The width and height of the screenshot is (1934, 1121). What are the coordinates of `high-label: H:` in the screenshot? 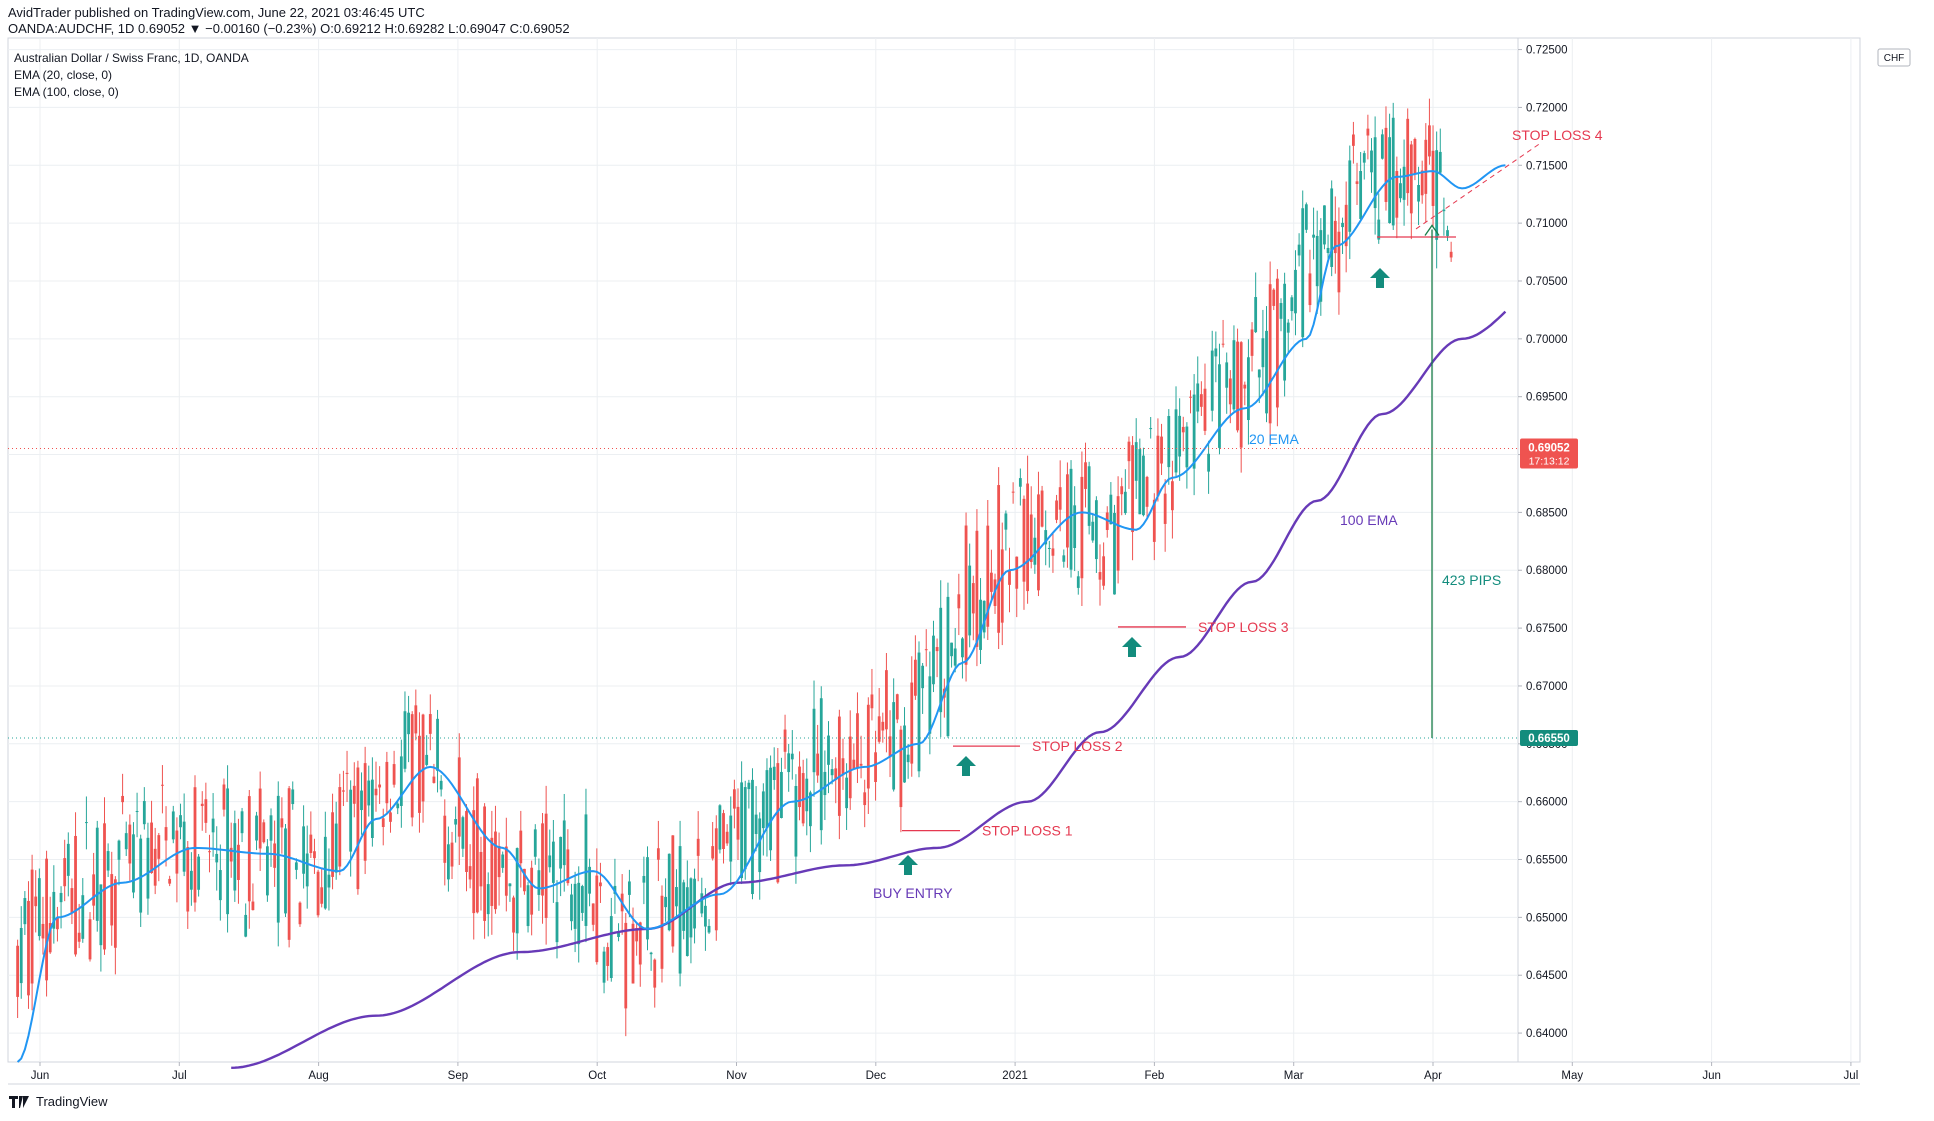 It's located at (391, 28).